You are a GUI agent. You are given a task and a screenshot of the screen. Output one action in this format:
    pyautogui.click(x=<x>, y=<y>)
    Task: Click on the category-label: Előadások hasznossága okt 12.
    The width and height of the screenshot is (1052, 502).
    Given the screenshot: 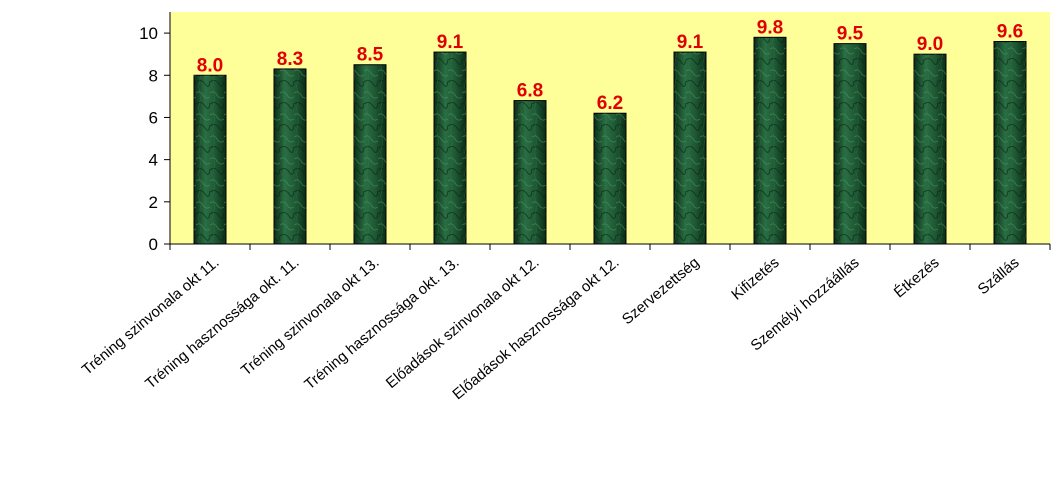 What is the action you would take?
    pyautogui.click(x=535, y=328)
    